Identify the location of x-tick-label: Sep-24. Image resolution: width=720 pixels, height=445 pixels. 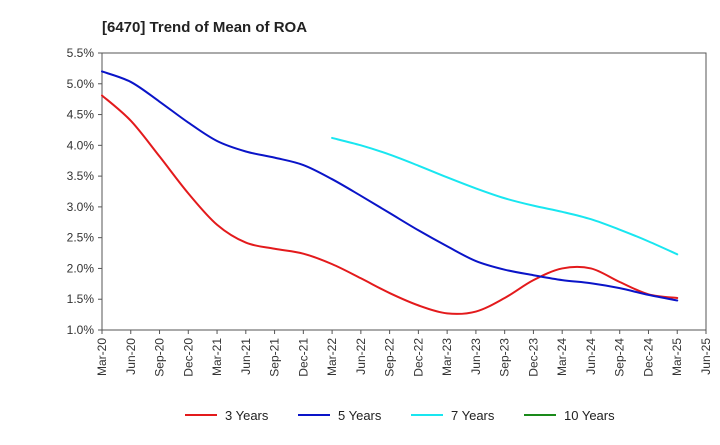
(620, 357).